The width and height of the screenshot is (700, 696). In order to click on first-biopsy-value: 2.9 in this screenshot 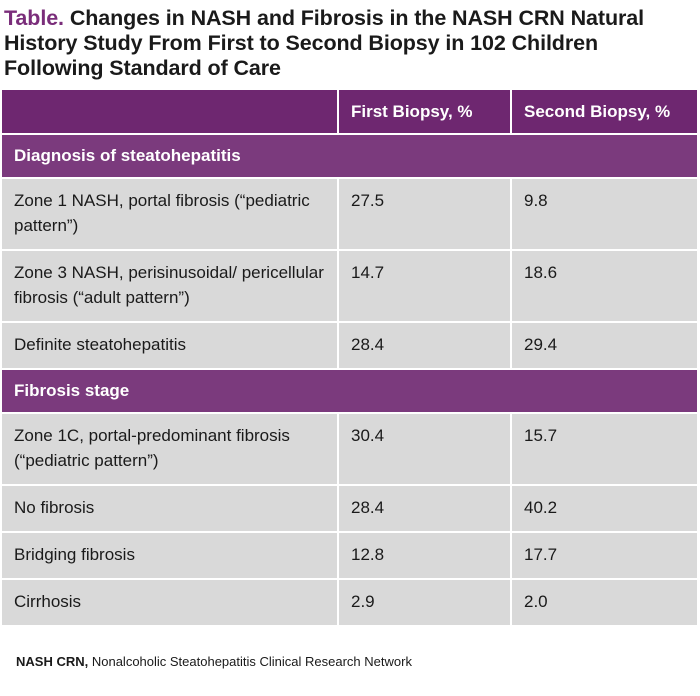, I will do `click(425, 603)`.